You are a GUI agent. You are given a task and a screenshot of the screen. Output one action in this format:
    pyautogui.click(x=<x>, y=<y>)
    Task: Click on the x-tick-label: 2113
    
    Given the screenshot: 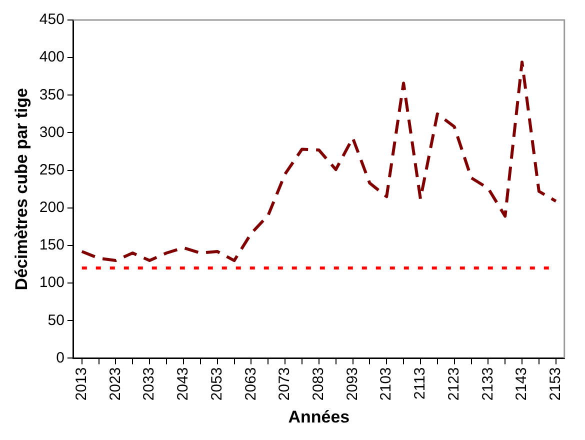 What is the action you would take?
    pyautogui.click(x=420, y=383)
    